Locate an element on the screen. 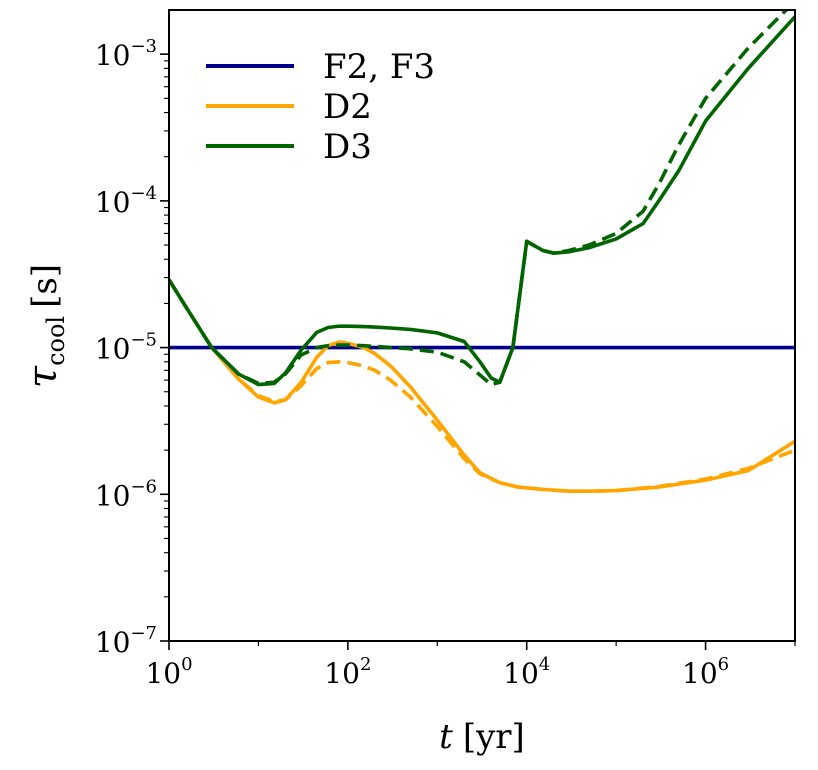  x-tick-label: 10⁴ is located at coordinates (526, 672).